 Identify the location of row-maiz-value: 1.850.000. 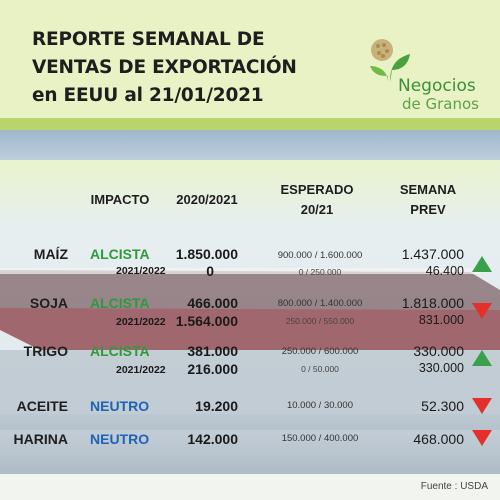
(206, 254).